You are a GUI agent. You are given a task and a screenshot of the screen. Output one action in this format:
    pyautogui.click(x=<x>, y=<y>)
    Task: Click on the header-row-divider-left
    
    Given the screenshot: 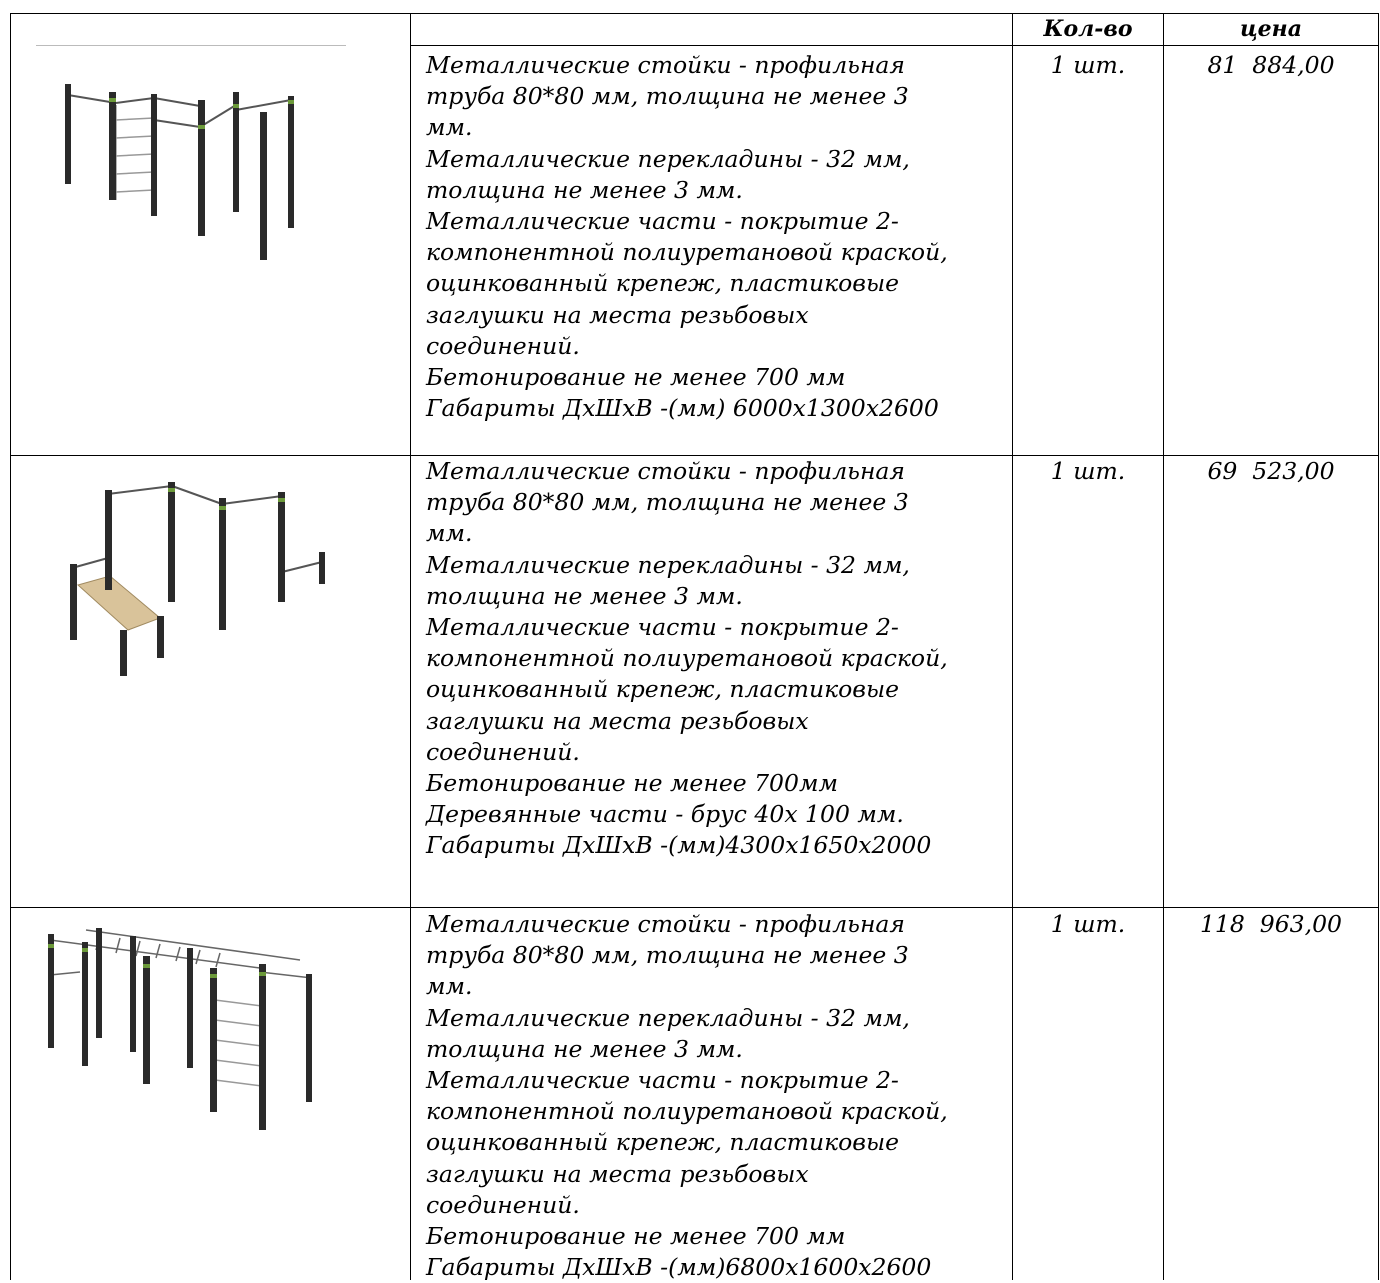 What is the action you would take?
    pyautogui.click(x=191, y=45)
    